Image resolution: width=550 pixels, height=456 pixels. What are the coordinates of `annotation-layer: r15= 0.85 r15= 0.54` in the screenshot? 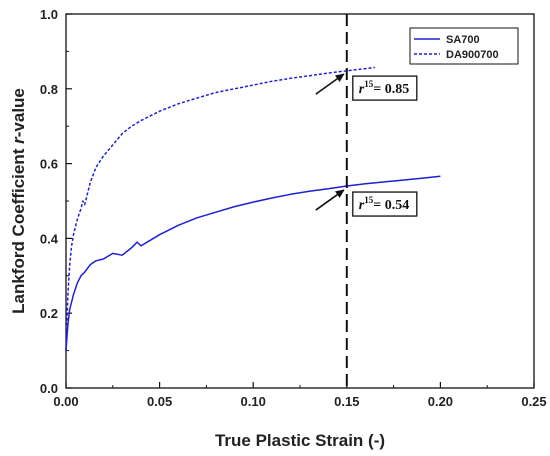 It's located at (366, 145).